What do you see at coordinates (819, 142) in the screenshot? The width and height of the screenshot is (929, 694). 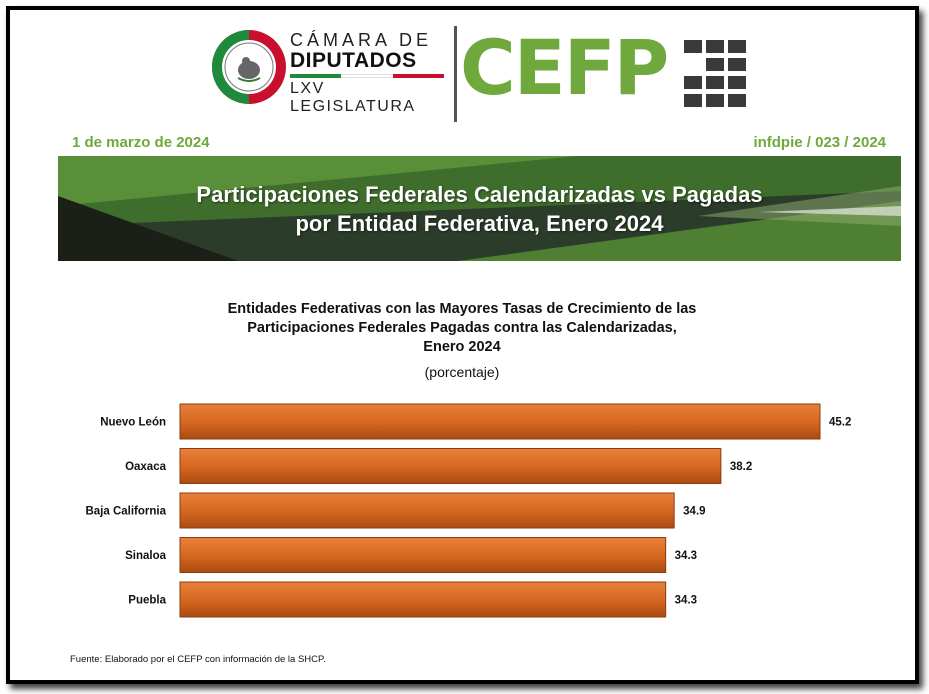 I see `document-reference: infdpie / 023 / 2024` at bounding box center [819, 142].